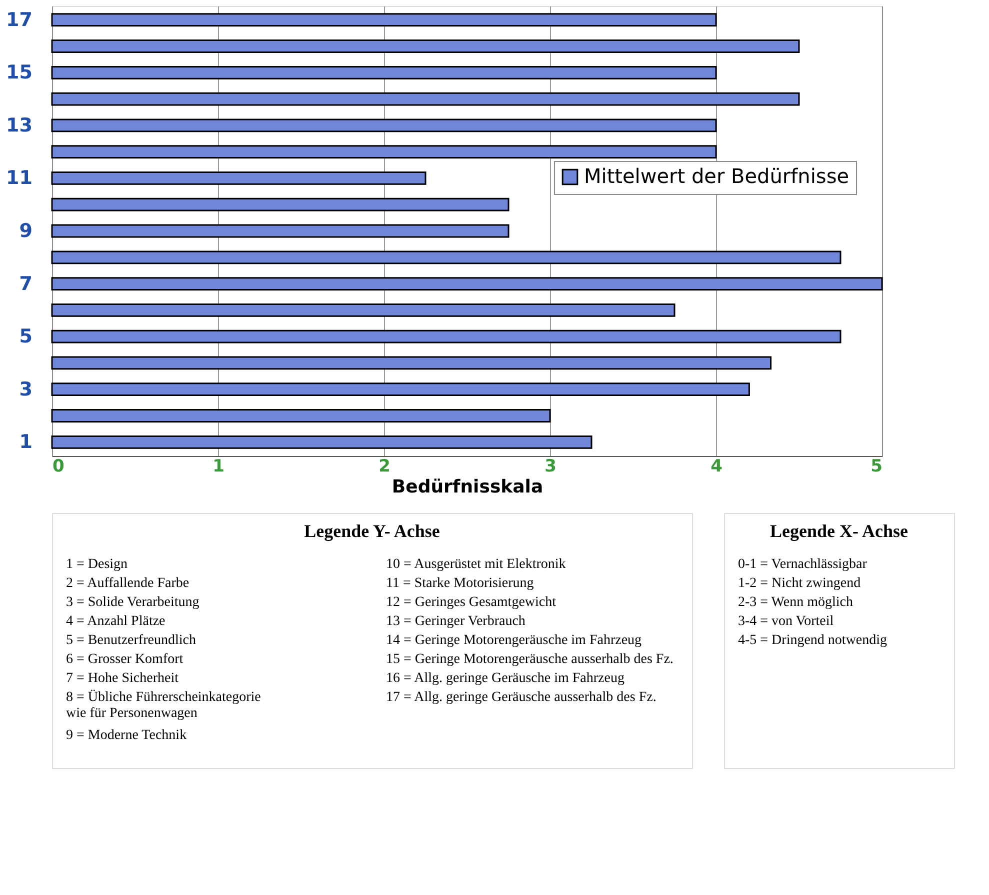 This screenshot has width=989, height=895. I want to click on text: 4 = Anzahl Plätze, so click(116, 621).